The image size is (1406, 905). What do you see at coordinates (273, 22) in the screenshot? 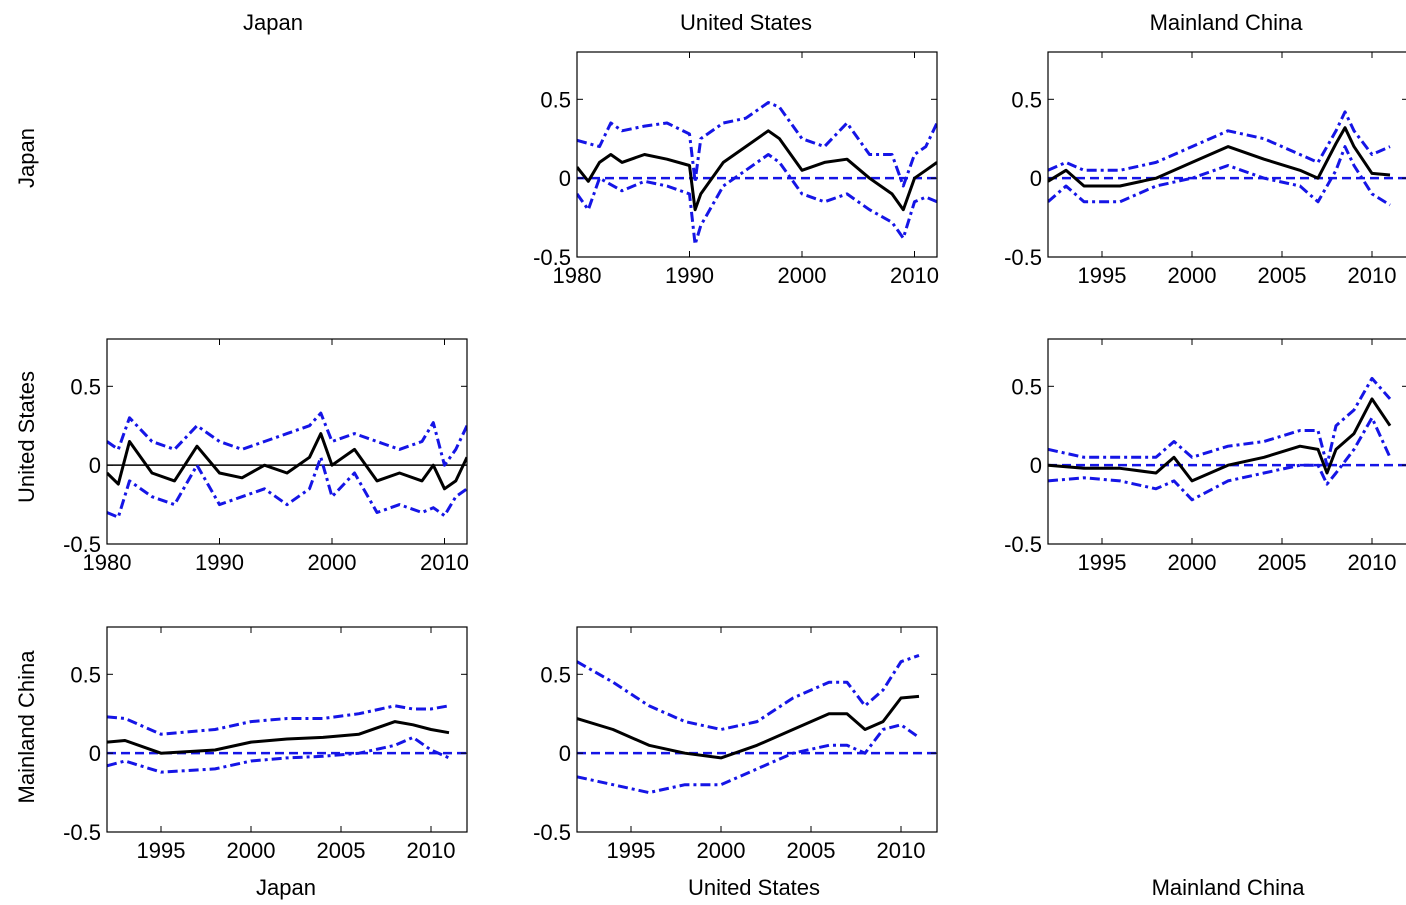
I see `col-title-japan: Japan` at bounding box center [273, 22].